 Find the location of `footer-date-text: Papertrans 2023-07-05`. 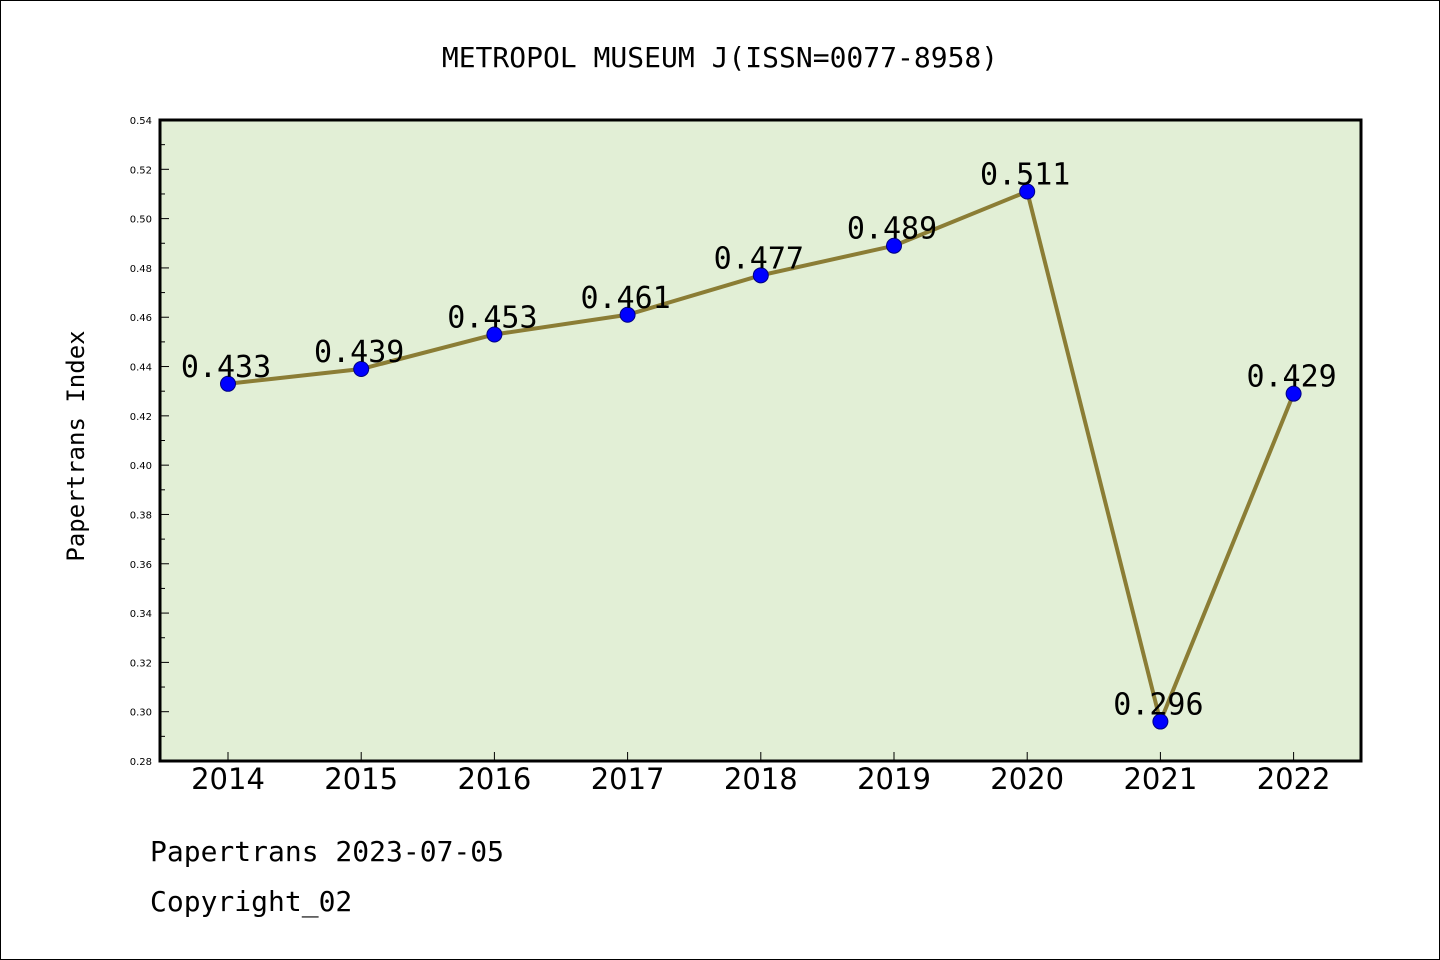

footer-date-text: Papertrans 2023-07-05 is located at coordinates (327, 851).